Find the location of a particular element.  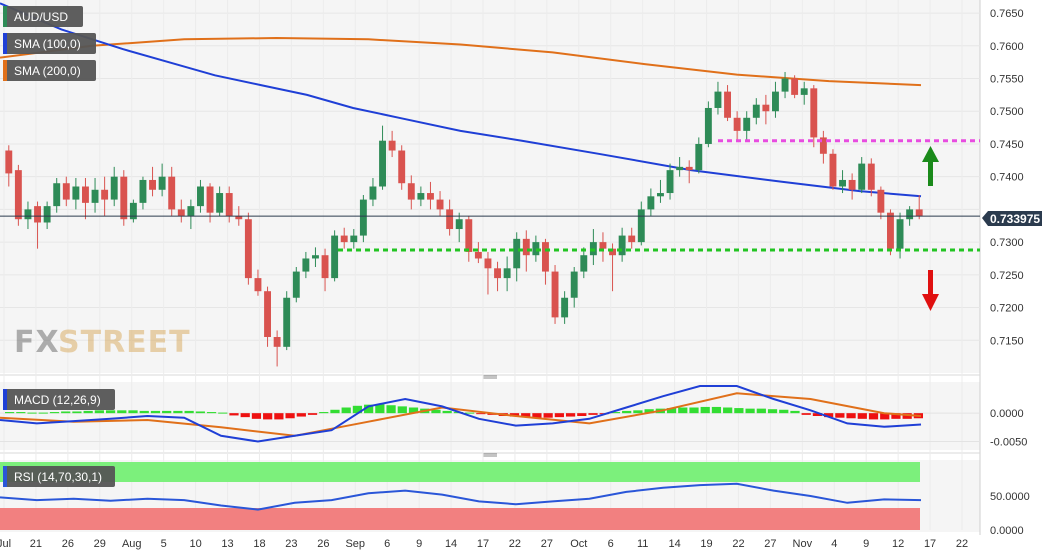

x-tick-label: Nov is located at coordinates (803, 544).